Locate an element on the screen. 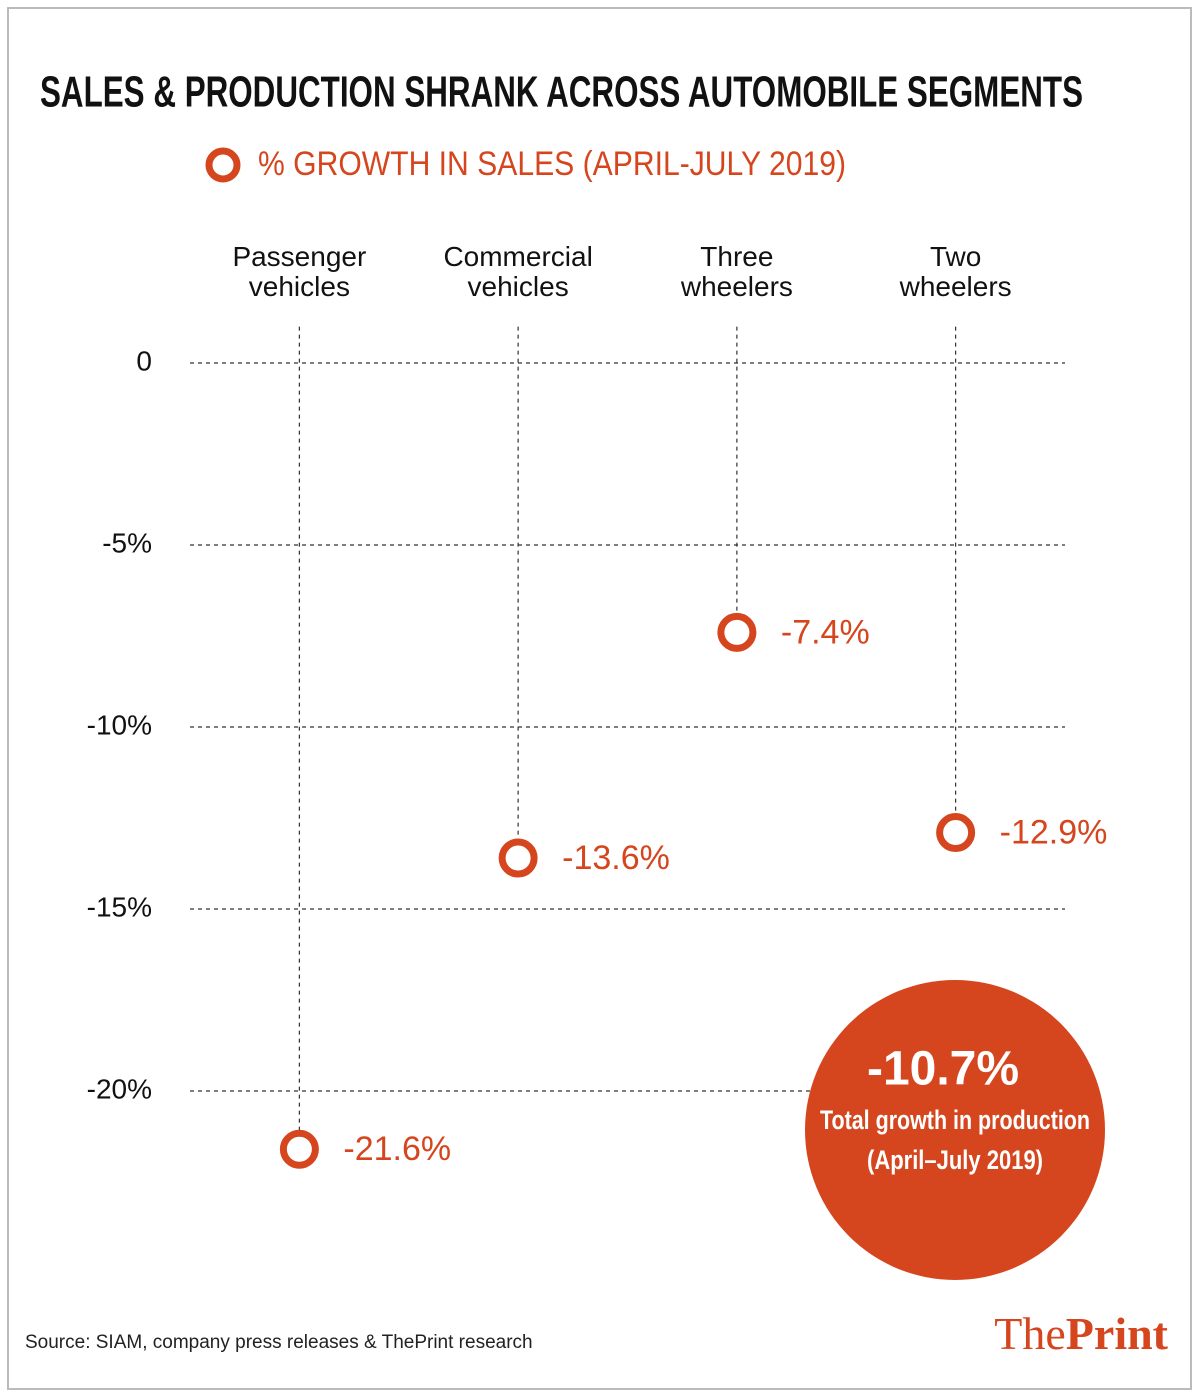  category-label: Passenger vehicles is located at coordinates (299, 271).